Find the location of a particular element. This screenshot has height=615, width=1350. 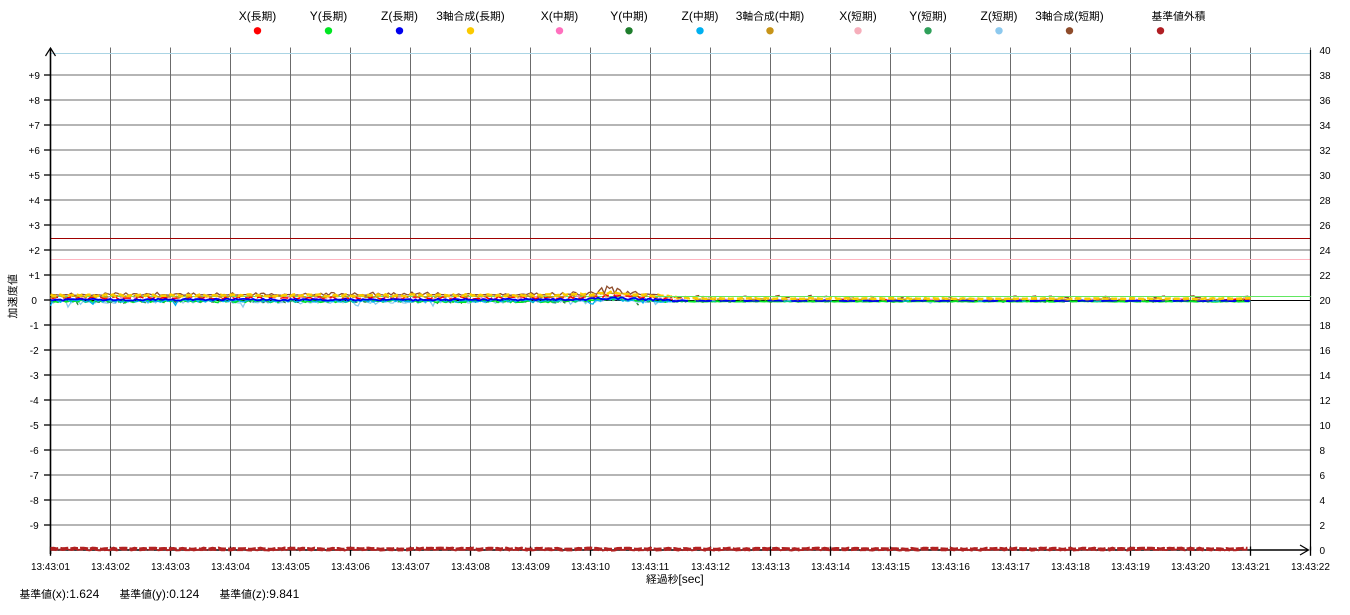

svg-text: 13:43:21 is located at coordinates (1250, 567).